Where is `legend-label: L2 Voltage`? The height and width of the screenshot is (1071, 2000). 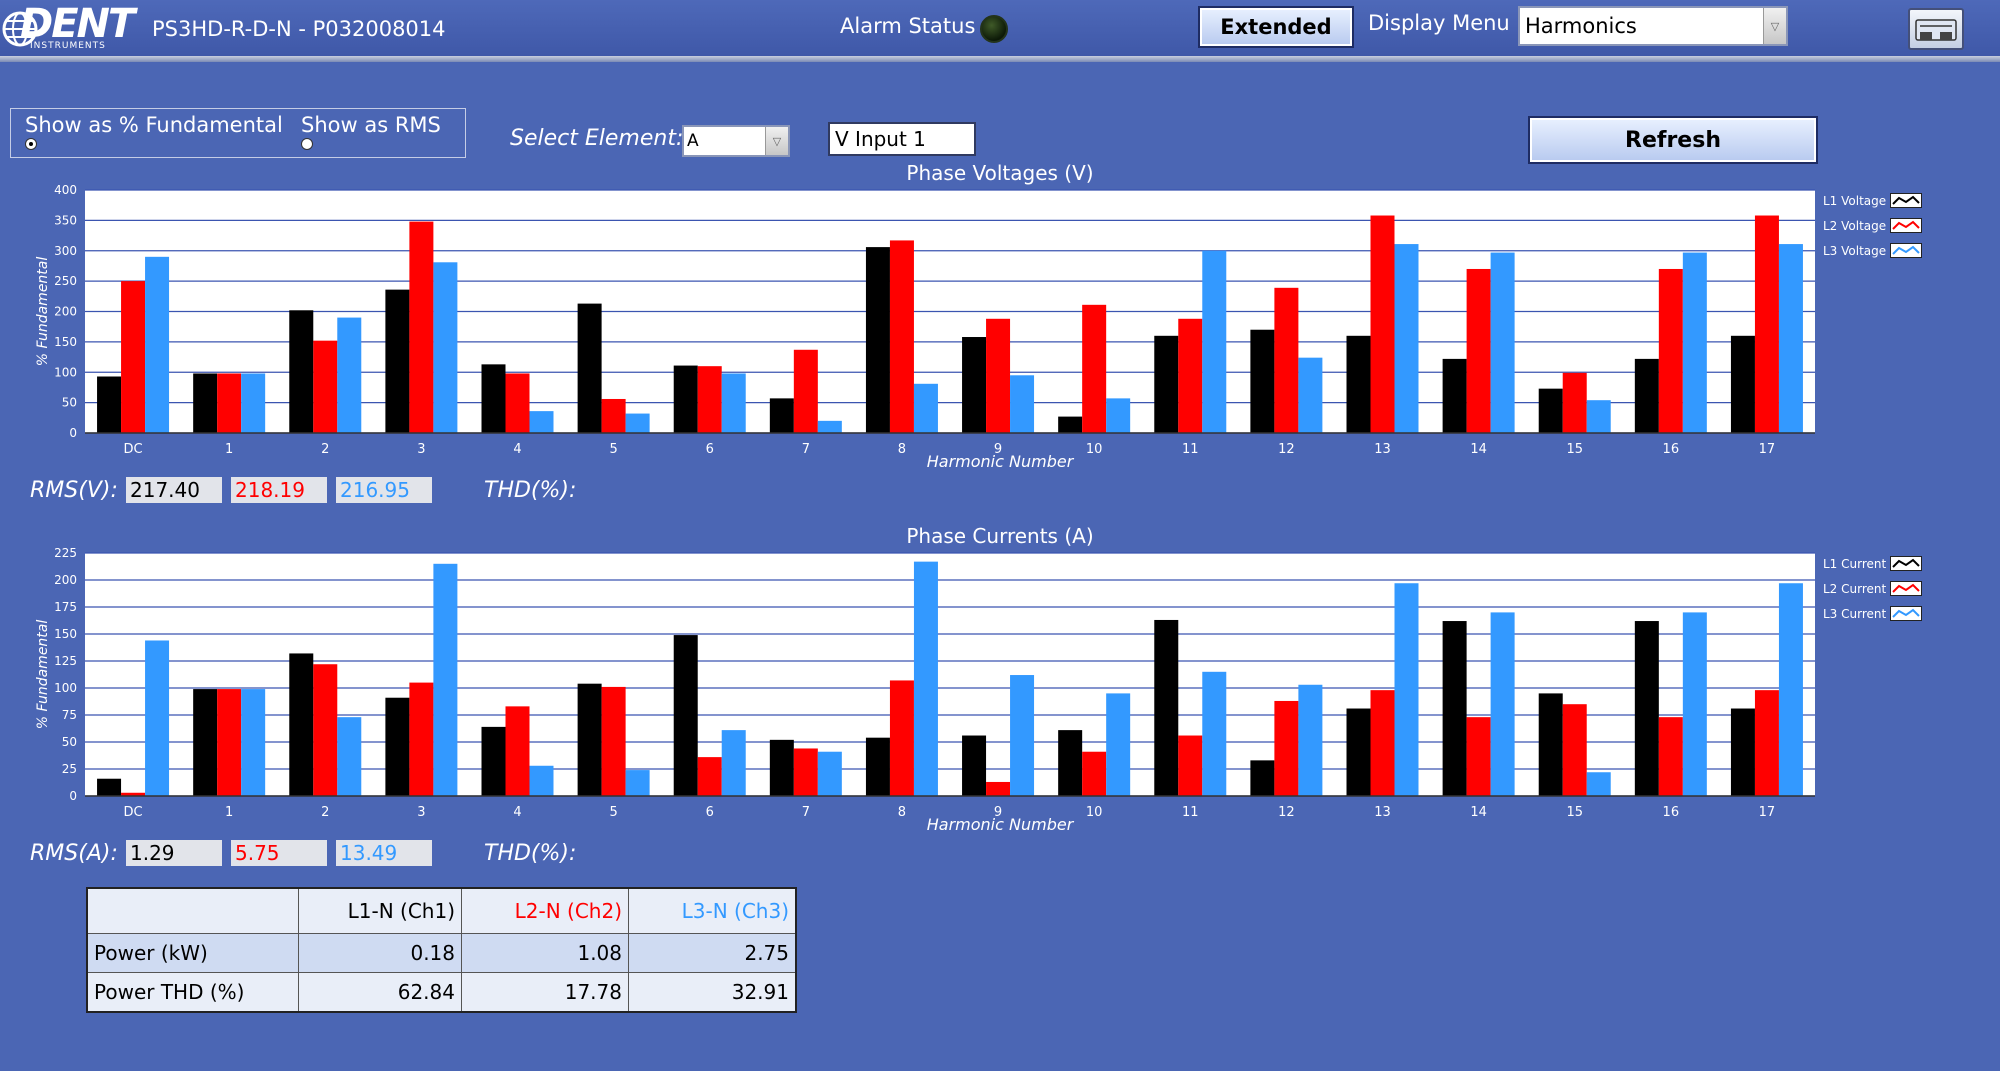
legend-label: L2 Voltage is located at coordinates (1855, 225).